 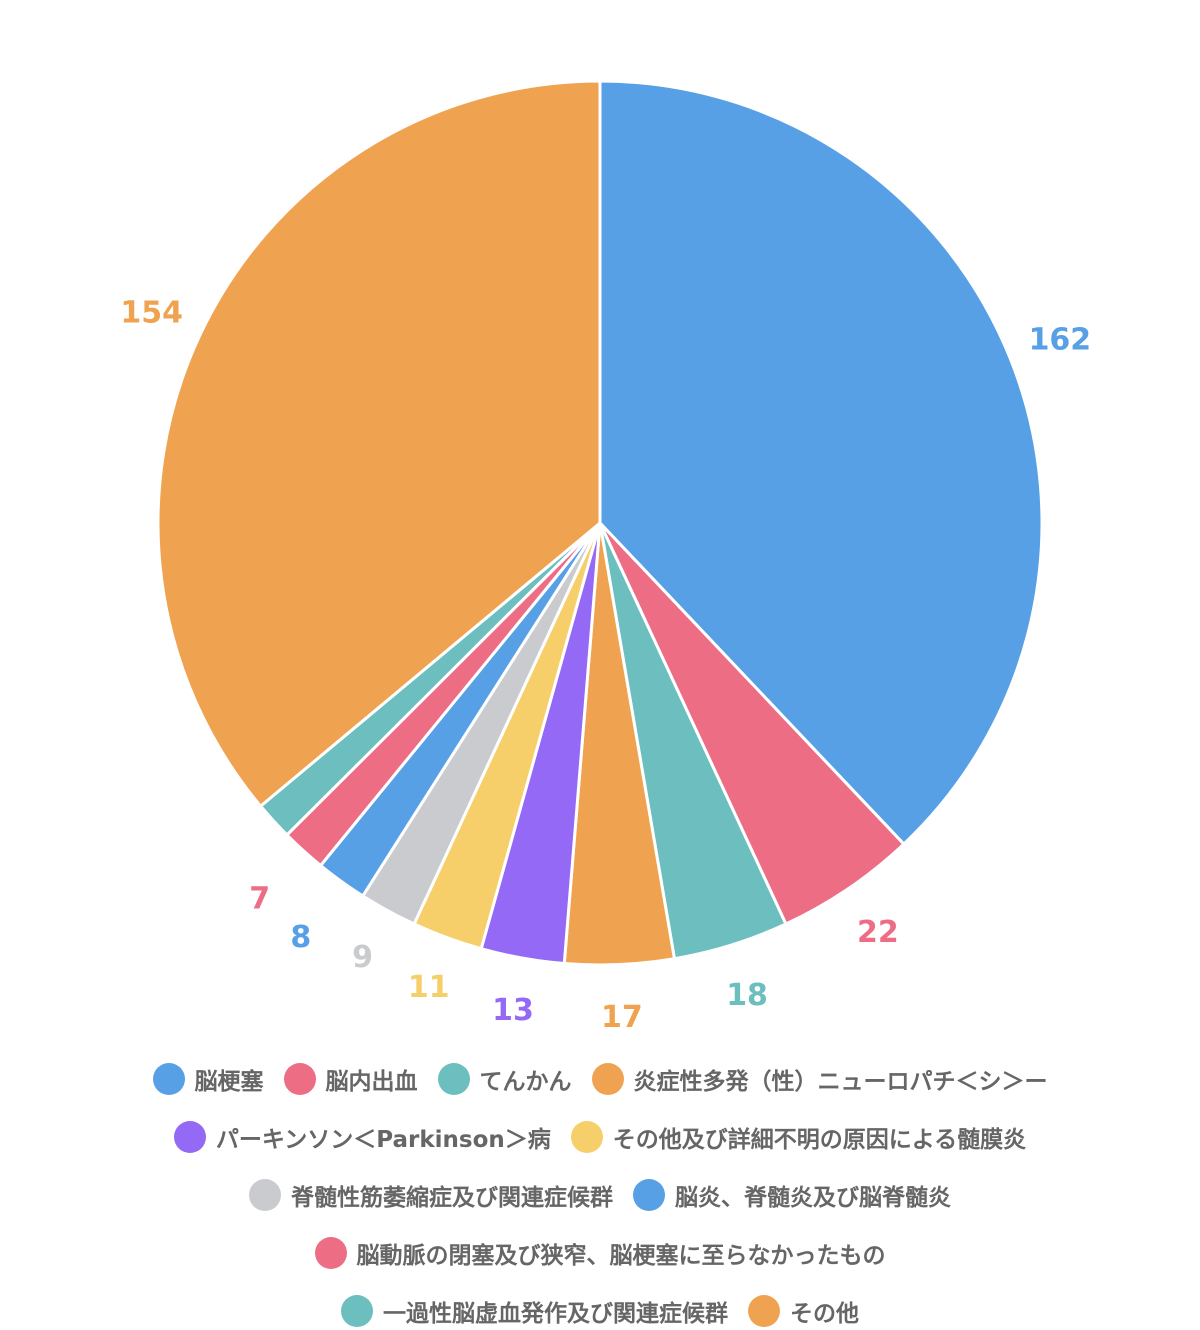 I want to click on legend-item: 脳梗塞, so click(x=208, y=1079).